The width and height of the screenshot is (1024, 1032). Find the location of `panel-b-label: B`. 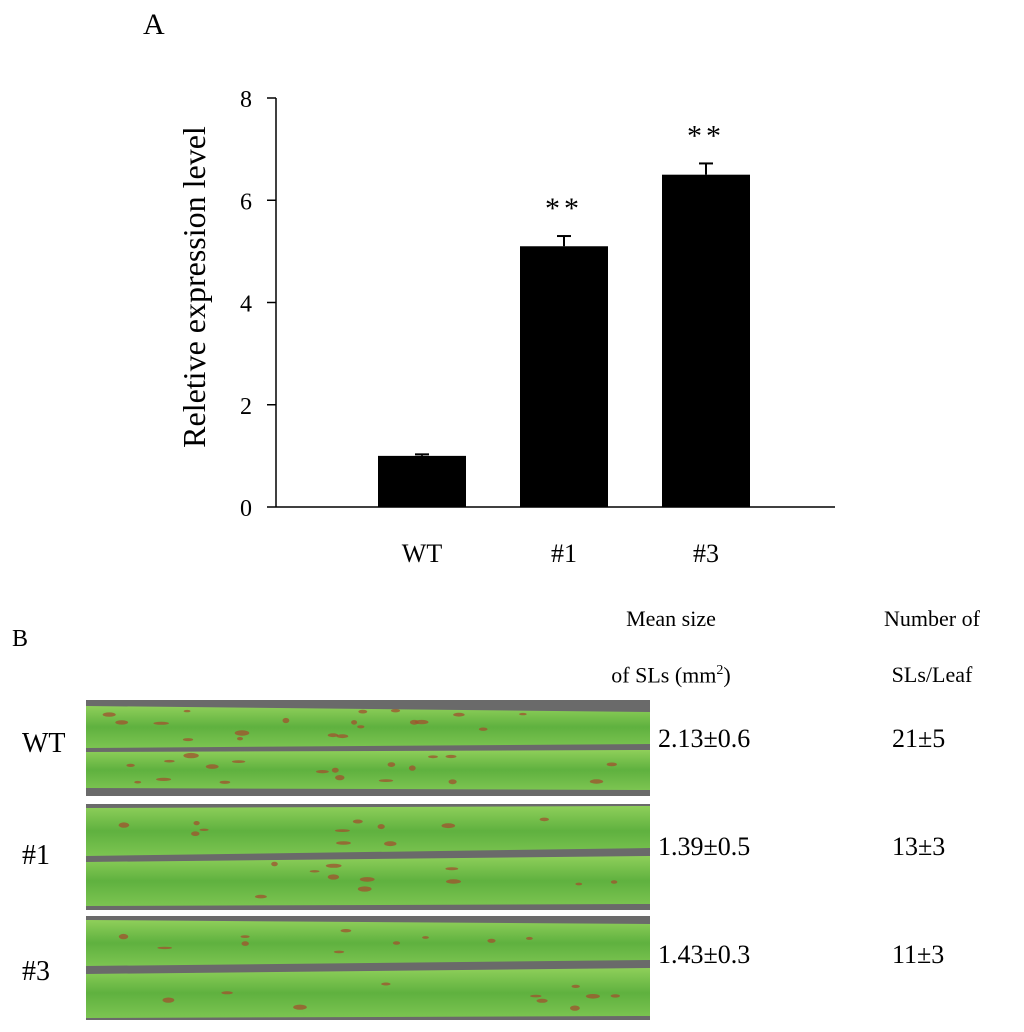

panel-b-label: B is located at coordinates (20, 639).